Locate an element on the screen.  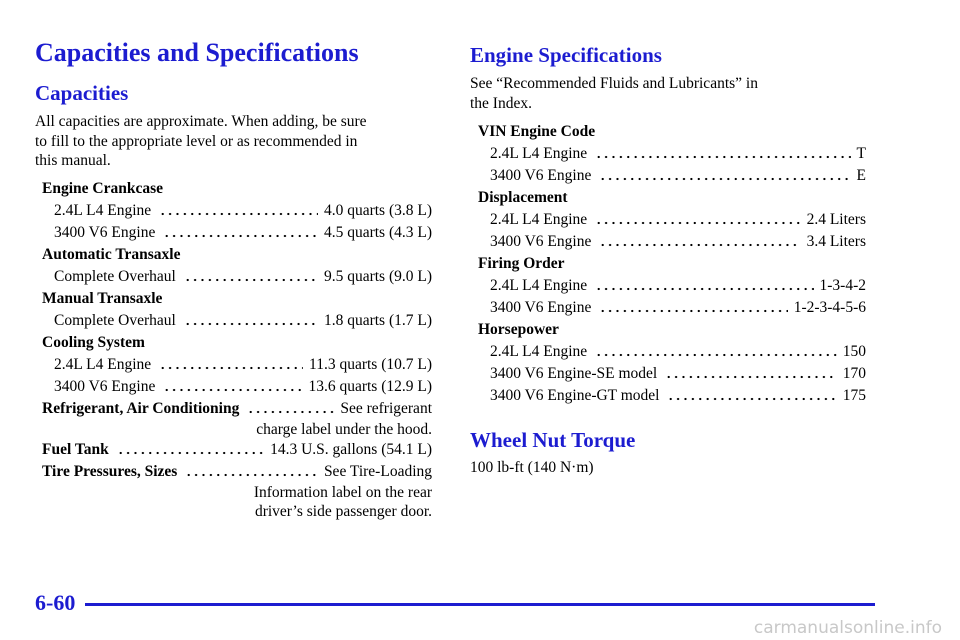
spec-value: 2.4 Liters is located at coordinates (836, 219).